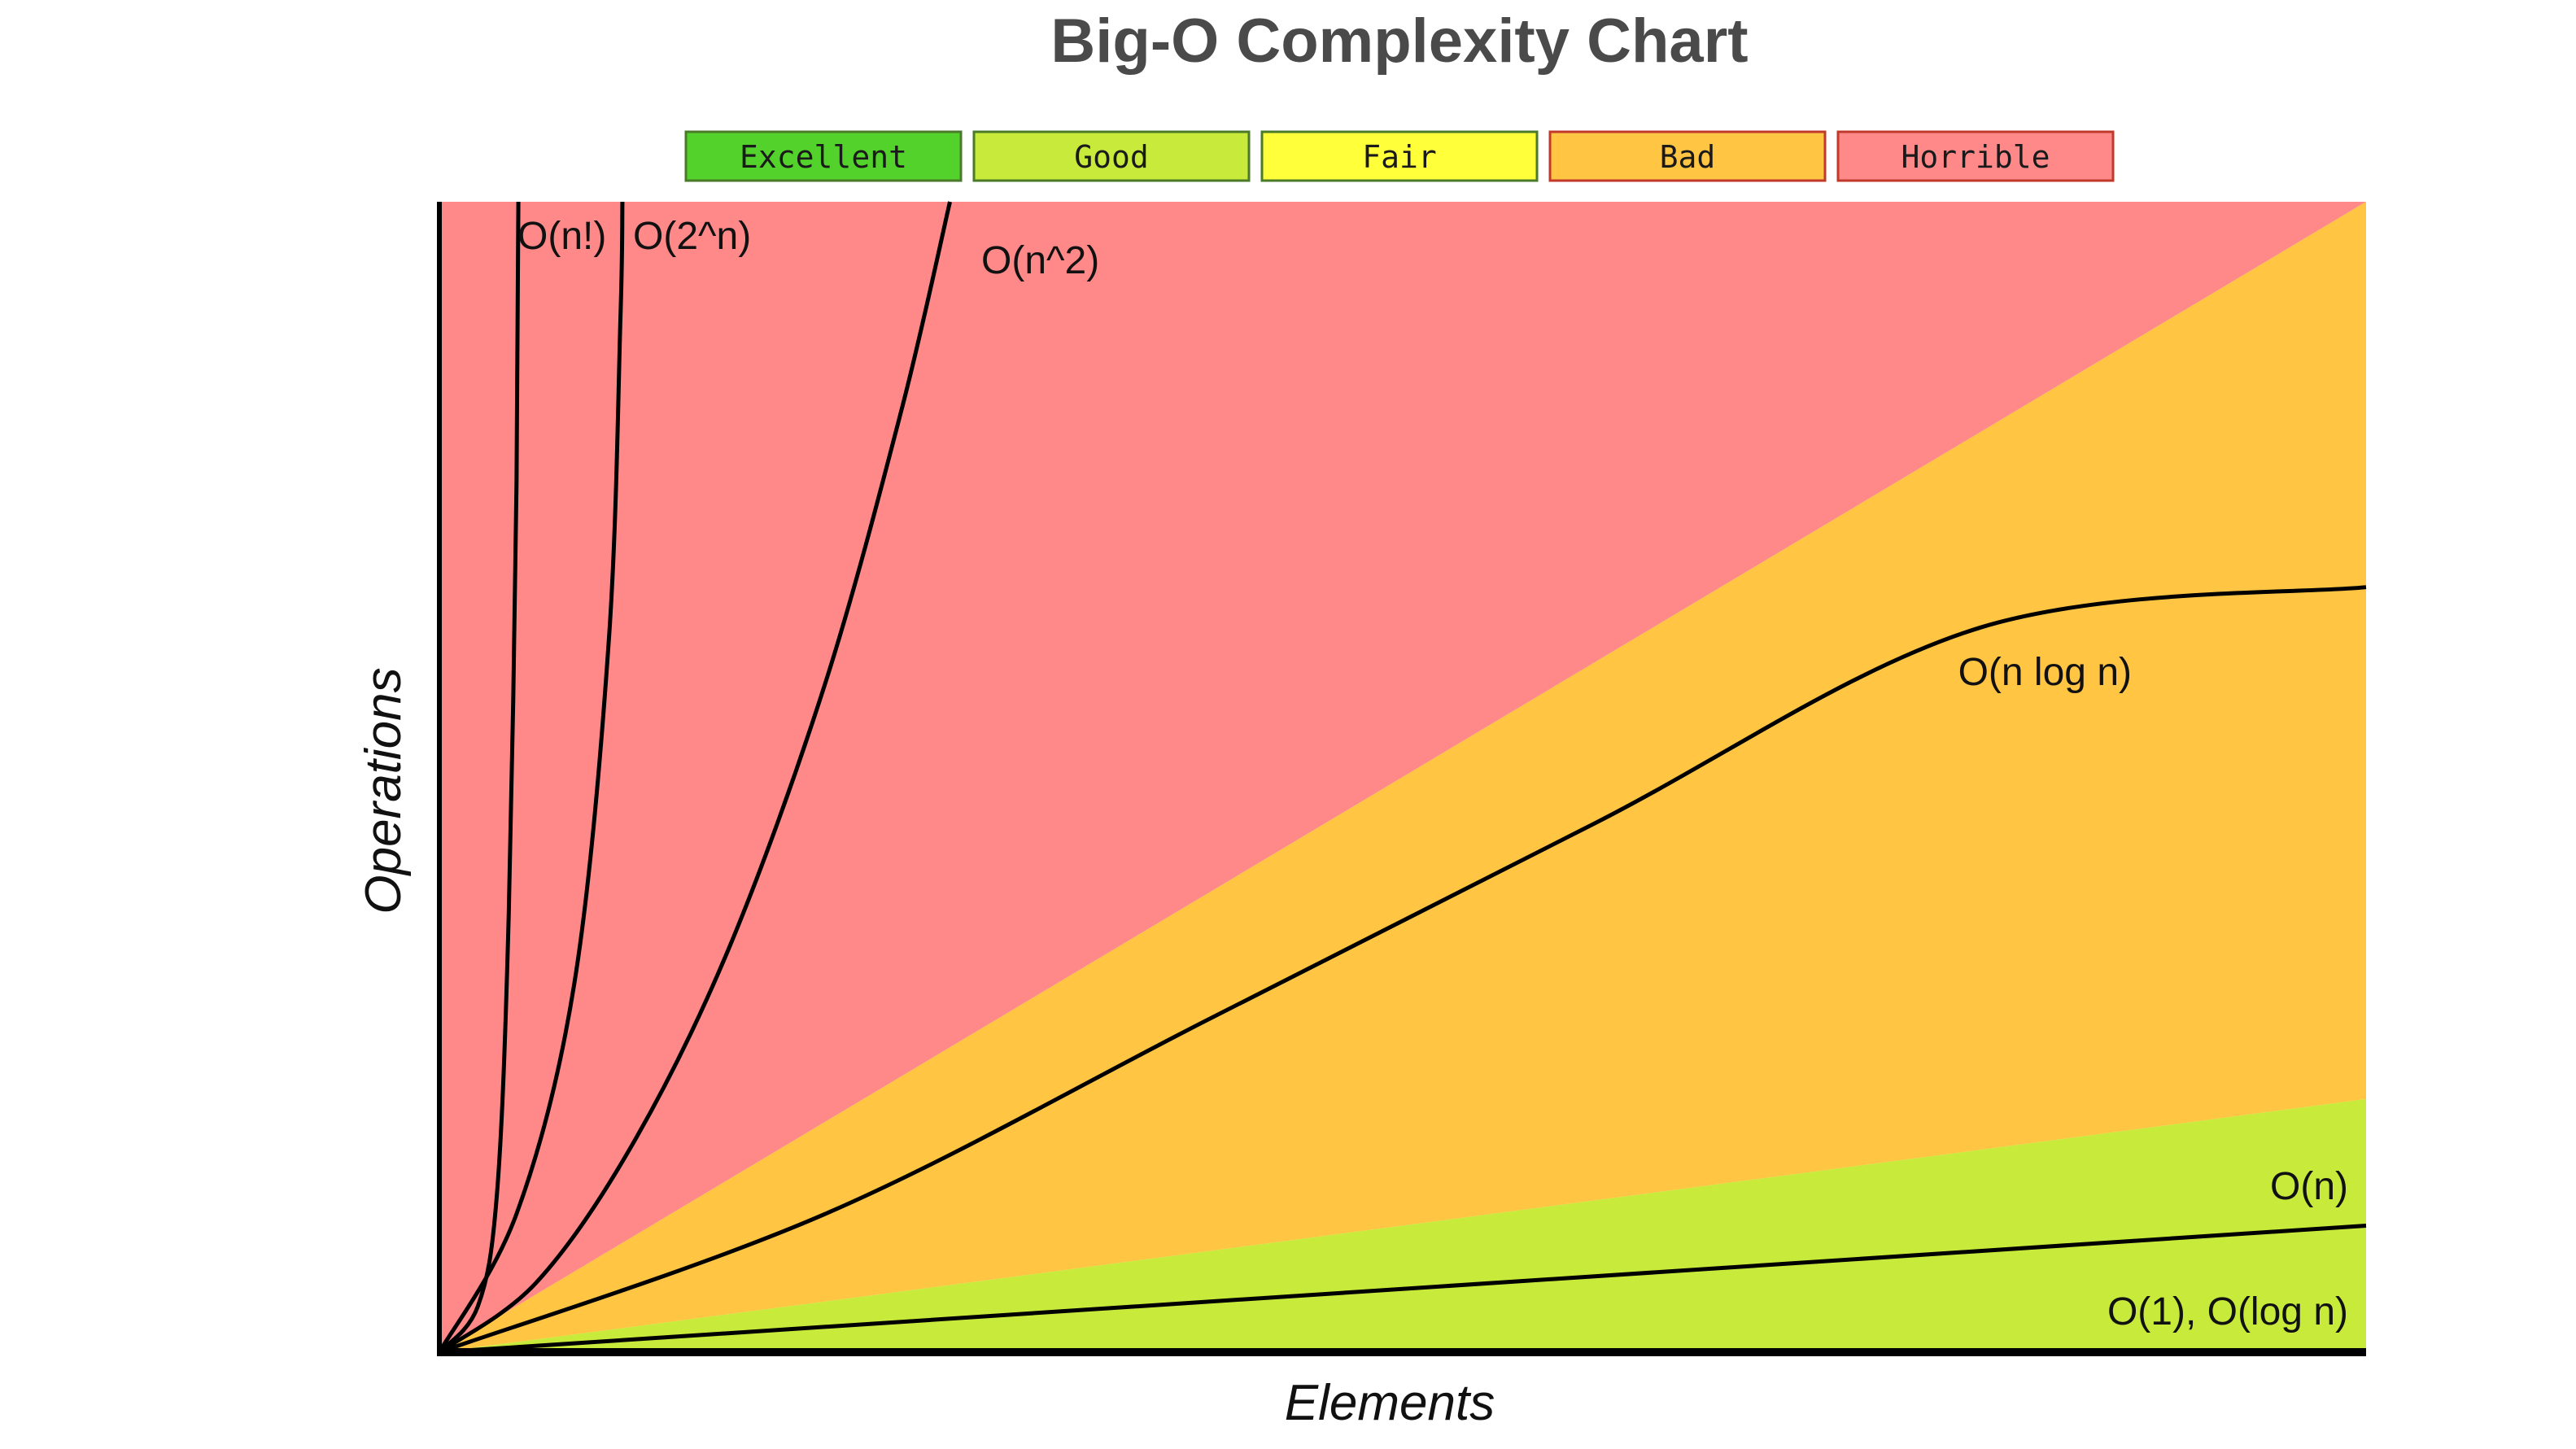 This screenshot has width=2576, height=1449. I want to click on curve-o-2-n, so click(531, 777).